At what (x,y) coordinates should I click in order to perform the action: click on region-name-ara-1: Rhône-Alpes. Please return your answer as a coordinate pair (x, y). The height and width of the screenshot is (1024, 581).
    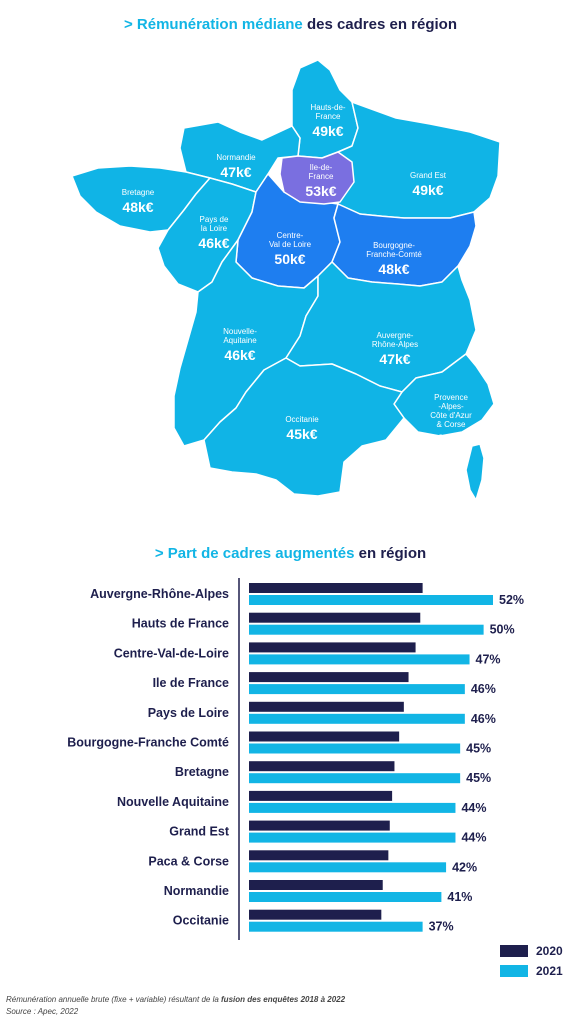
    Looking at the image, I should click on (395, 344).